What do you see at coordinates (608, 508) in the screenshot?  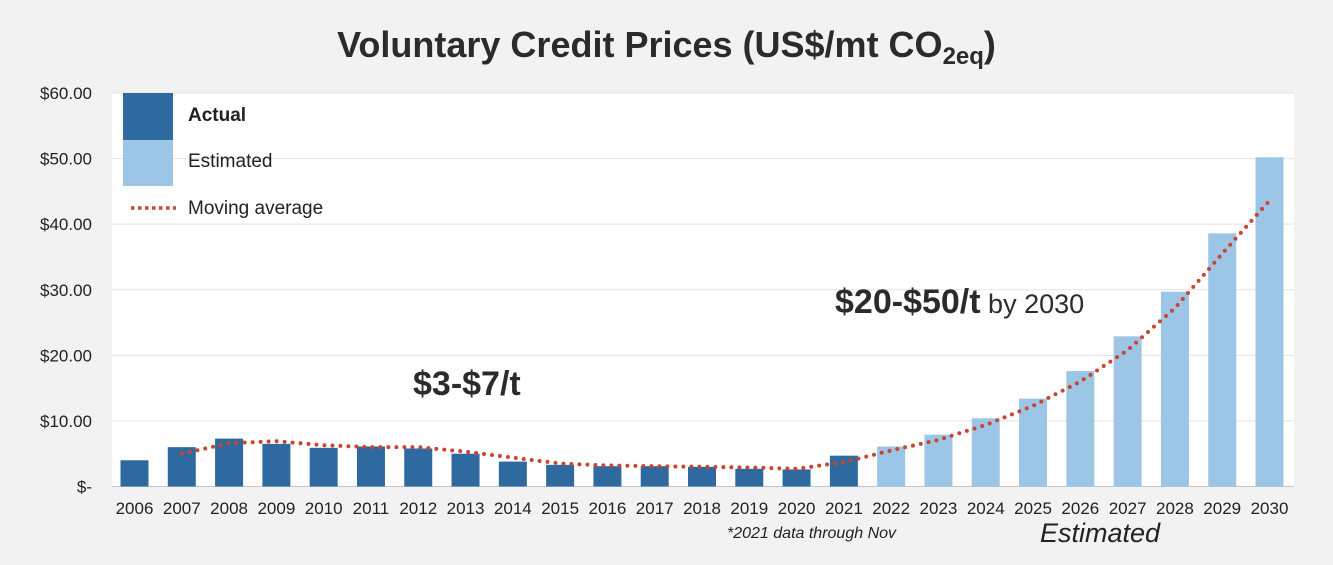 I see `x-tick-label: 2016` at bounding box center [608, 508].